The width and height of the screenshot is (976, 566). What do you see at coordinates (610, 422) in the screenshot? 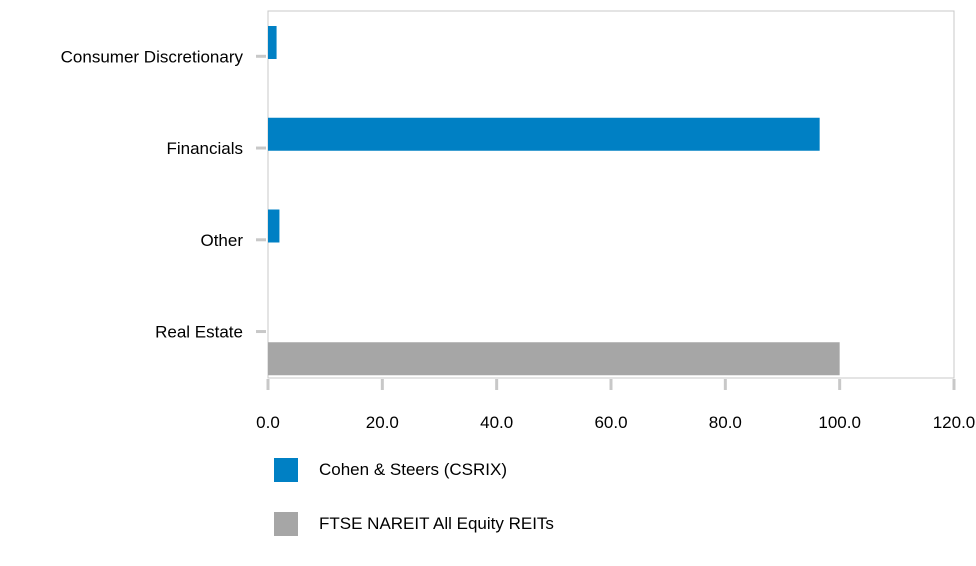
I see `x-tick-label-3: 60.0` at bounding box center [610, 422].